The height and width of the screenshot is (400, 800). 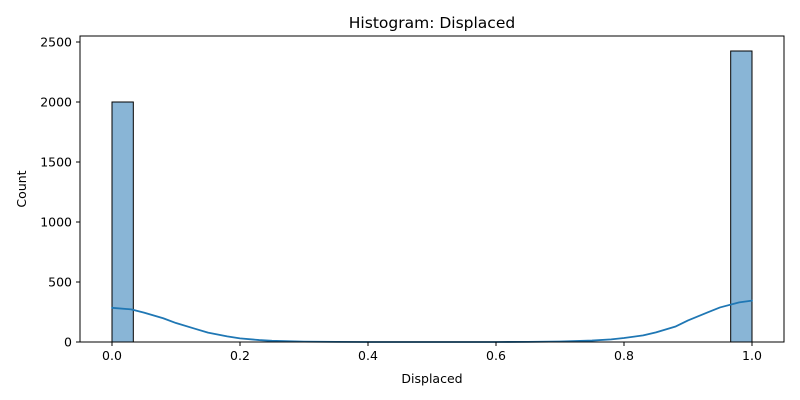 What do you see at coordinates (56, 42) in the screenshot?
I see `y-tick-label: 2500` at bounding box center [56, 42].